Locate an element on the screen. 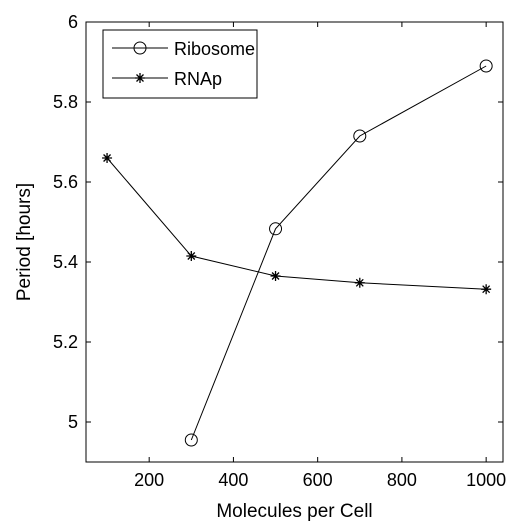 This screenshot has width=510, height=521. y-tick-label: 5.6 is located at coordinates (65, 182).